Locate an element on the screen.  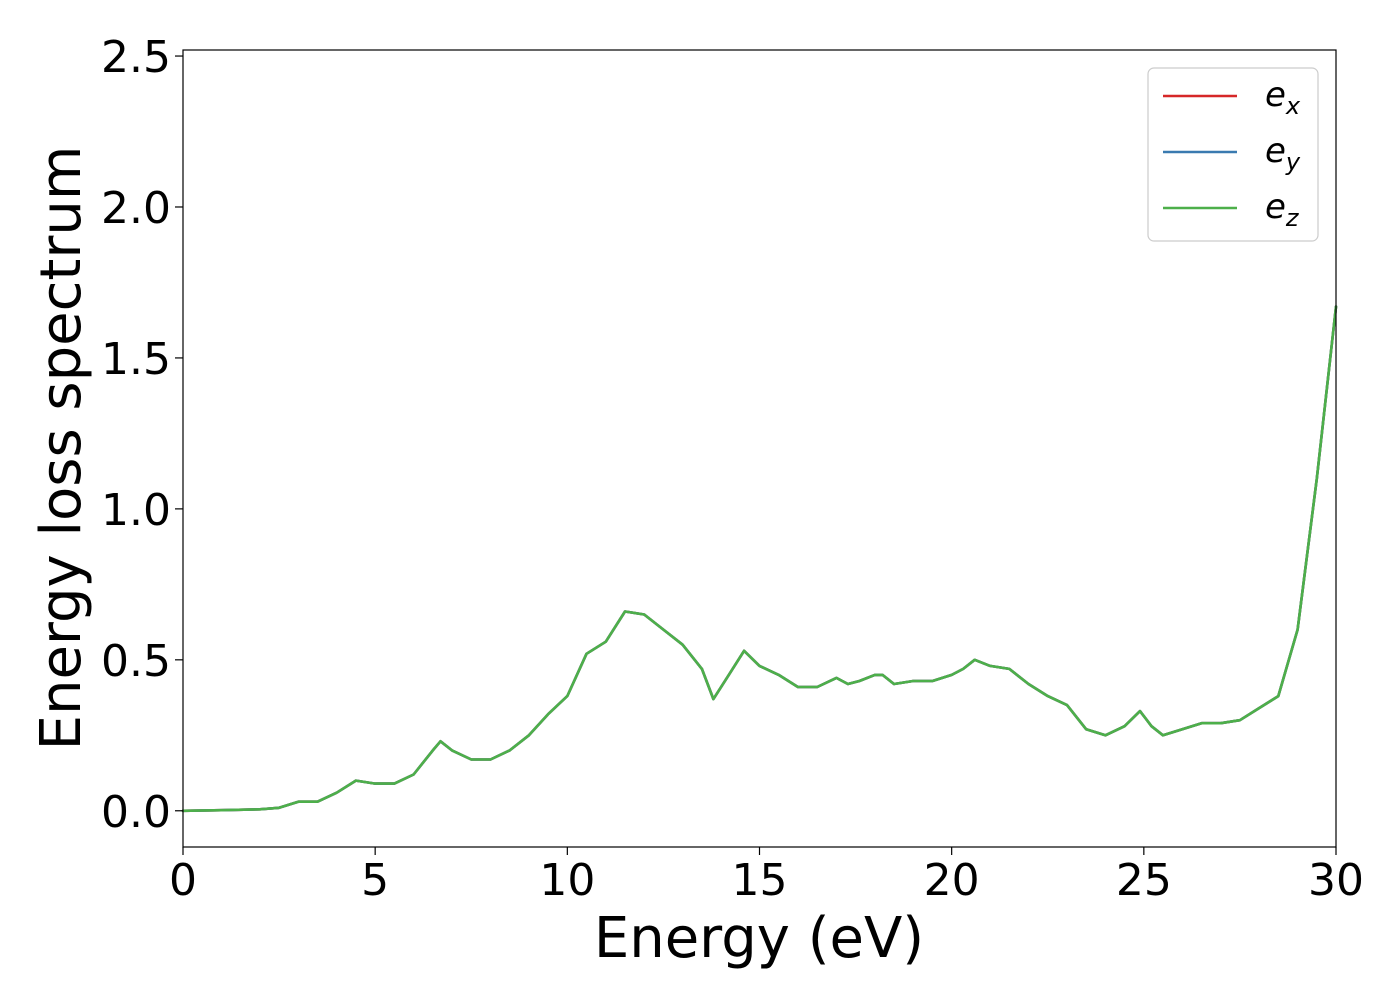
x-tick-label: 5 is located at coordinates (375, 880).